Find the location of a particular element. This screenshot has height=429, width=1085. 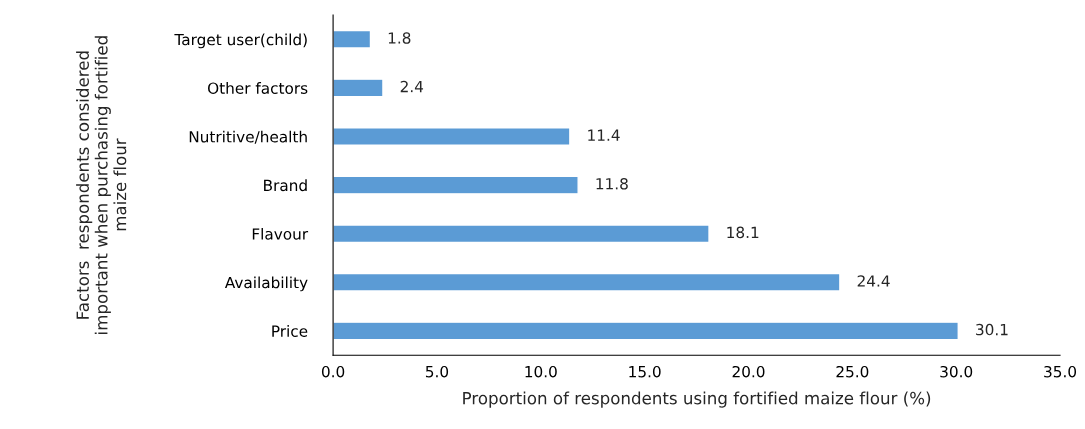

x-tick-label: 5.0 is located at coordinates (437, 371).